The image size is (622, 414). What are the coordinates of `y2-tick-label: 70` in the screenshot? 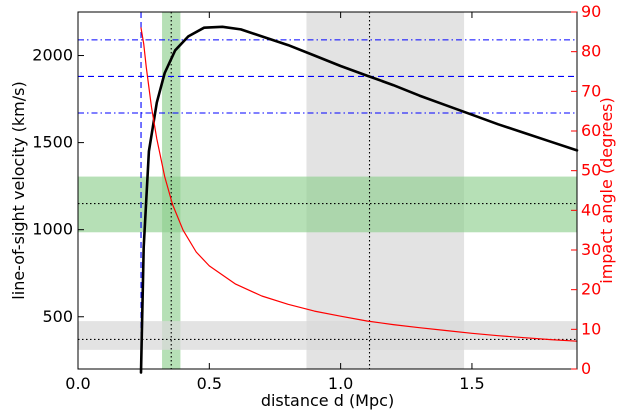 It's located at (591, 90).